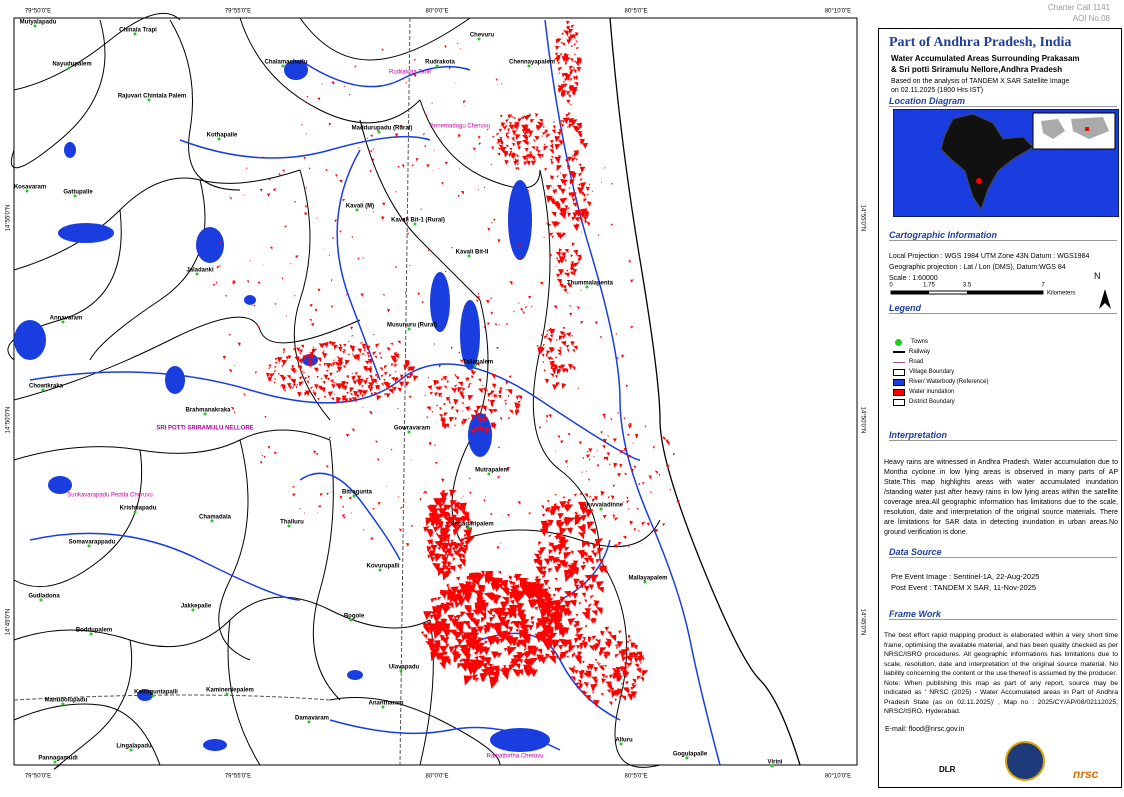 Image resolution: width=1124 pixels, height=797 pixels. I want to click on place-label: Kavali Bit-II, so click(472, 253).